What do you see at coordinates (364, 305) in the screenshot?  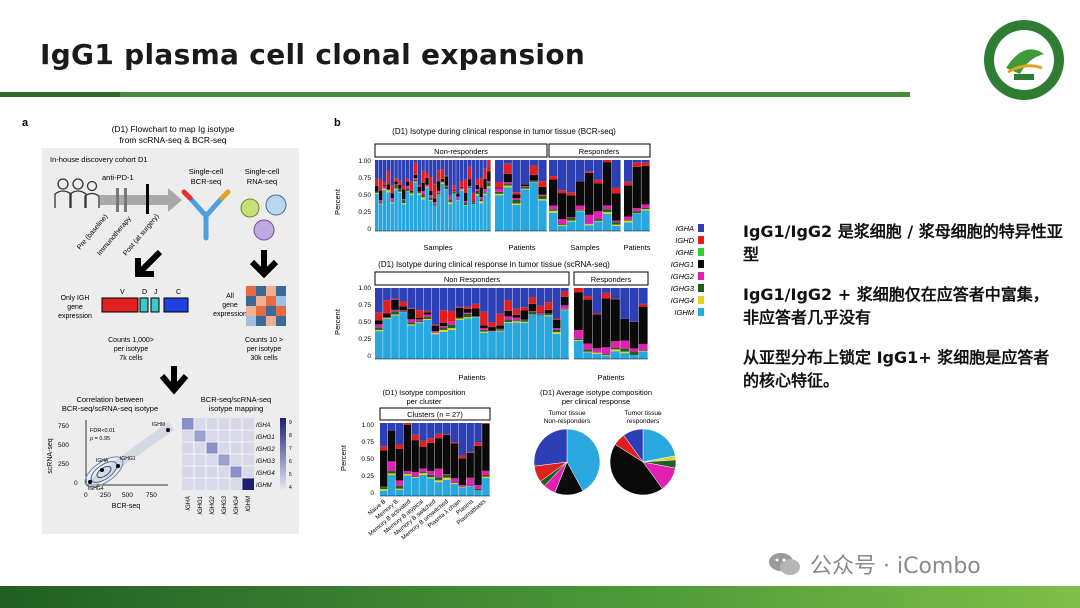 I see `svg-text: 0.75` at bounding box center [364, 305].